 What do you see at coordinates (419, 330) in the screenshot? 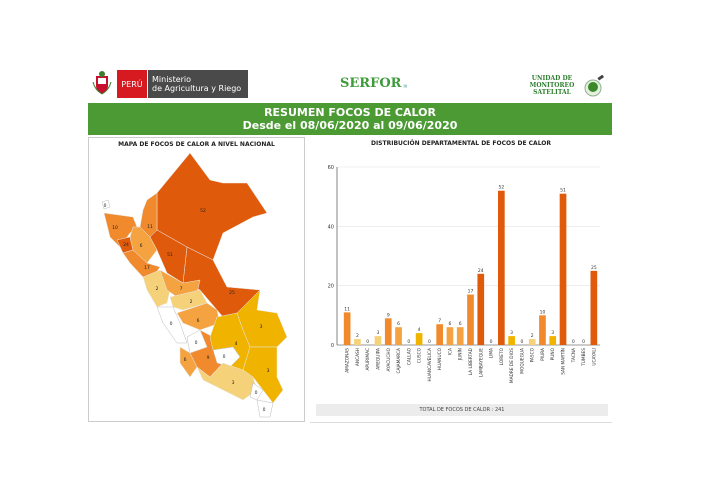
I see `data-label: 4` at bounding box center [419, 330].